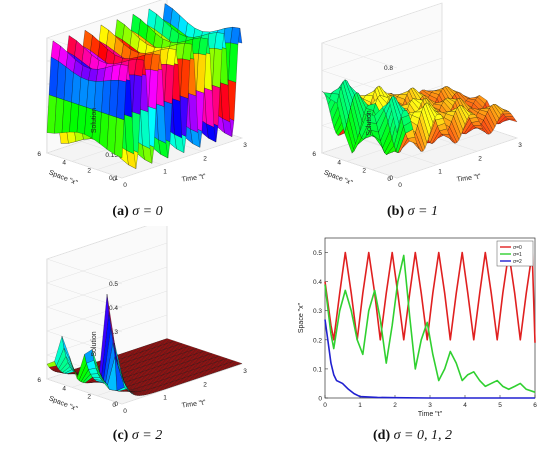 Image resolution: width=550 pixels, height=452 pixels. Describe the element at coordinates (113, 308) in the screenshot. I see `z-tick-label: 0.4` at that location.